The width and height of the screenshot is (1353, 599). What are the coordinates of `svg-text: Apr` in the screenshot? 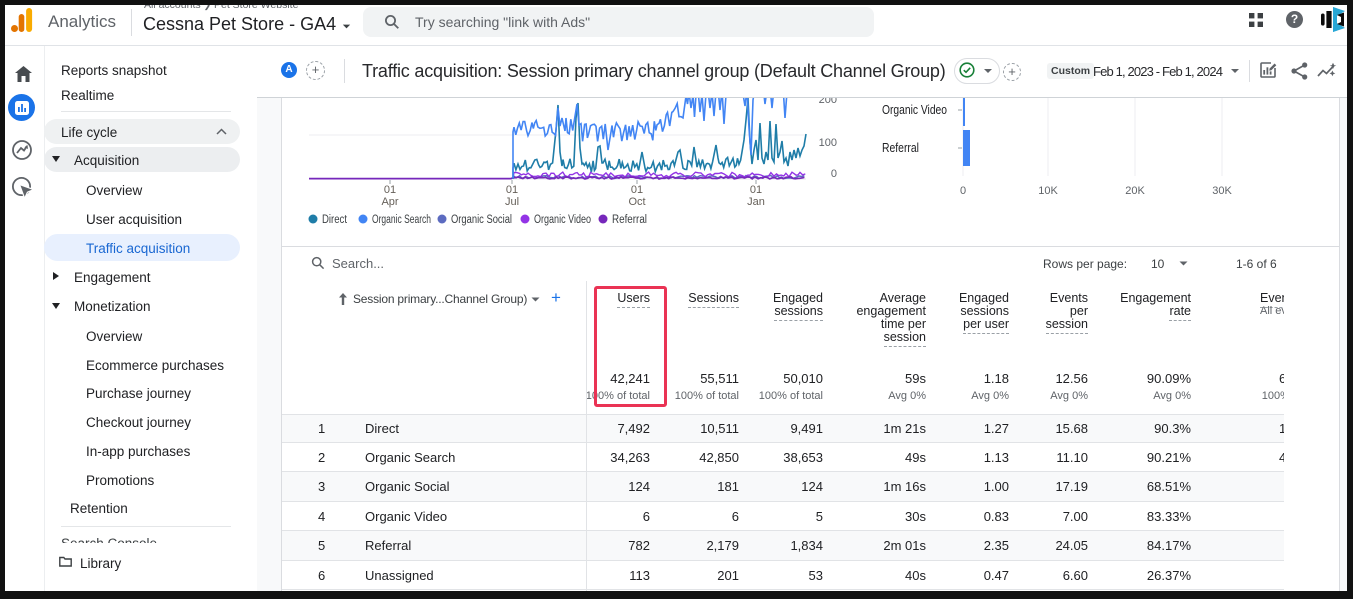 It's located at (389, 202).